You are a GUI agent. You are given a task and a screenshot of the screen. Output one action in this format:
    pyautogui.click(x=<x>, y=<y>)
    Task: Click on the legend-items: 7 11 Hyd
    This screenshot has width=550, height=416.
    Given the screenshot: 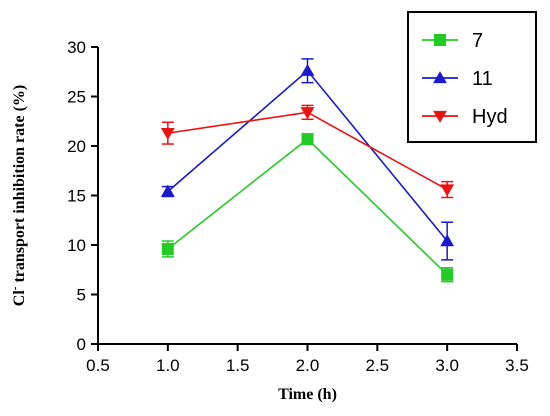 What is the action you would take?
    pyautogui.click(x=465, y=79)
    